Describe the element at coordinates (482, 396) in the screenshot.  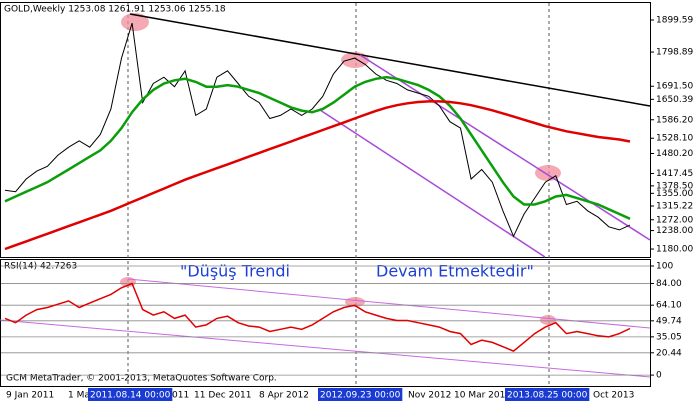
I see `x-tick-label: 10 Mar 2013` at that location.